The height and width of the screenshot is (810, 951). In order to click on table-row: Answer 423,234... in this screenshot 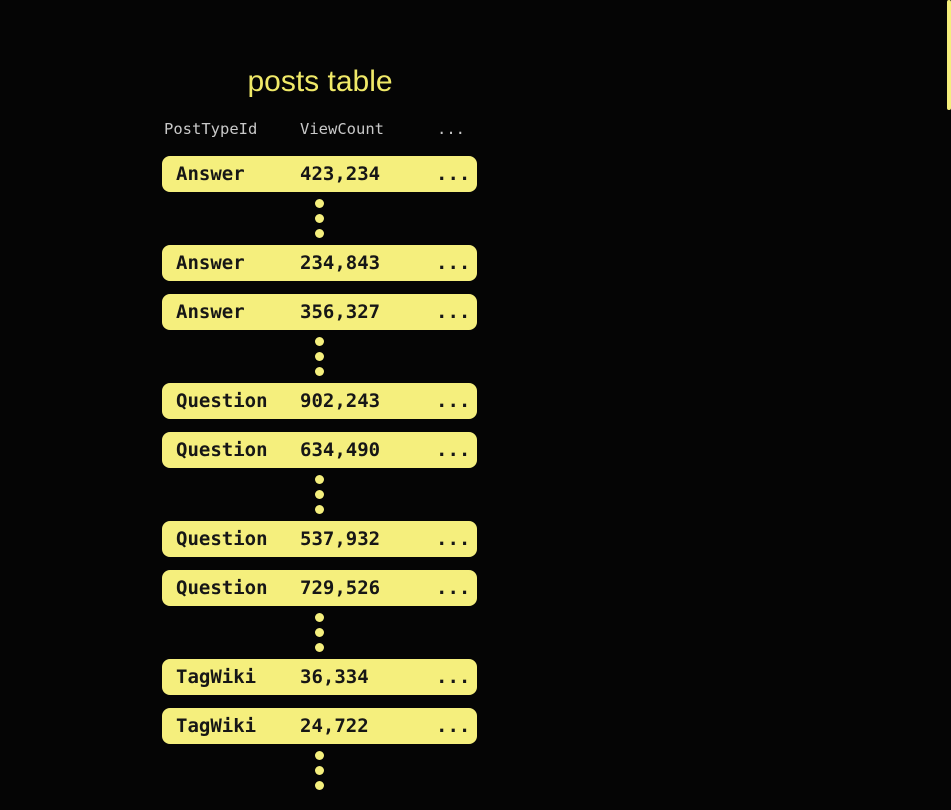, I will do `click(319, 174)`.